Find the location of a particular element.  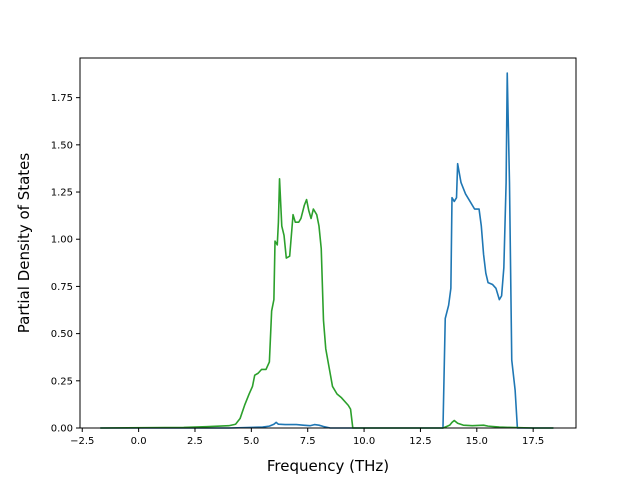

y-tick-label: 0.75 is located at coordinates (62, 287).